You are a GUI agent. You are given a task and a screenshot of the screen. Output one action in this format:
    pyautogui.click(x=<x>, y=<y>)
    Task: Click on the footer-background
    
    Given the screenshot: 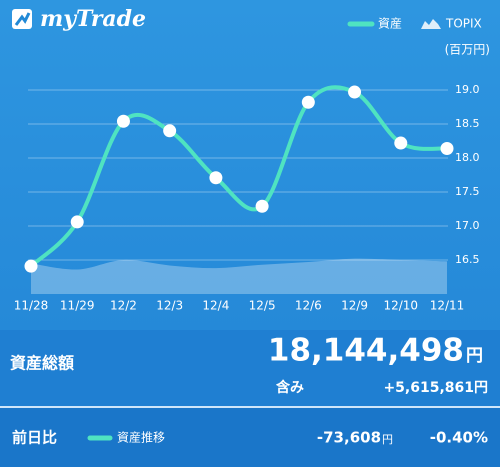 What is the action you would take?
    pyautogui.click(x=250, y=437)
    